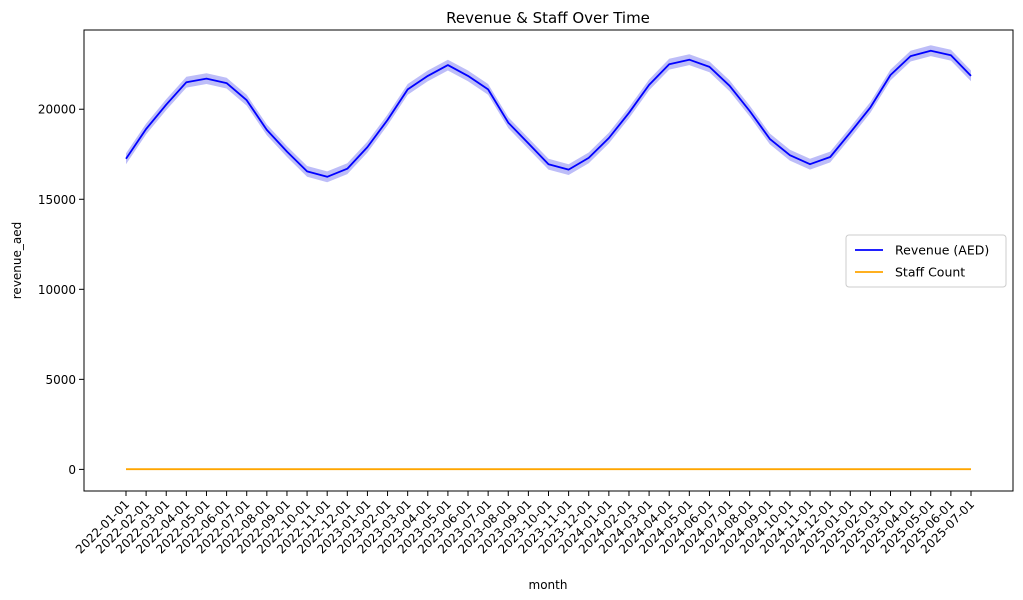 The width and height of the screenshot is (1023, 600). Describe the element at coordinates (57, 290) in the screenshot. I see `y-tick-label: 10000` at that location.